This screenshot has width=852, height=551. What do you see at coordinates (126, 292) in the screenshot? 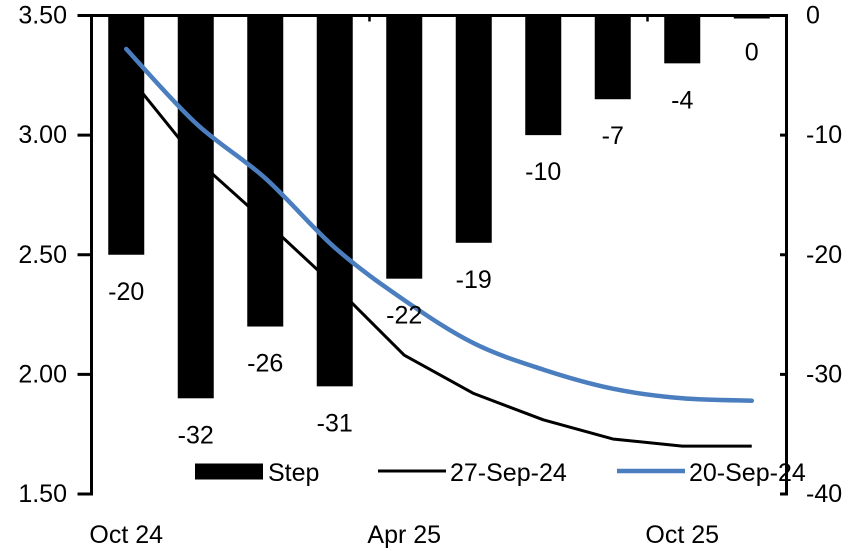
I see `bar-value-label: -20` at bounding box center [126, 292].